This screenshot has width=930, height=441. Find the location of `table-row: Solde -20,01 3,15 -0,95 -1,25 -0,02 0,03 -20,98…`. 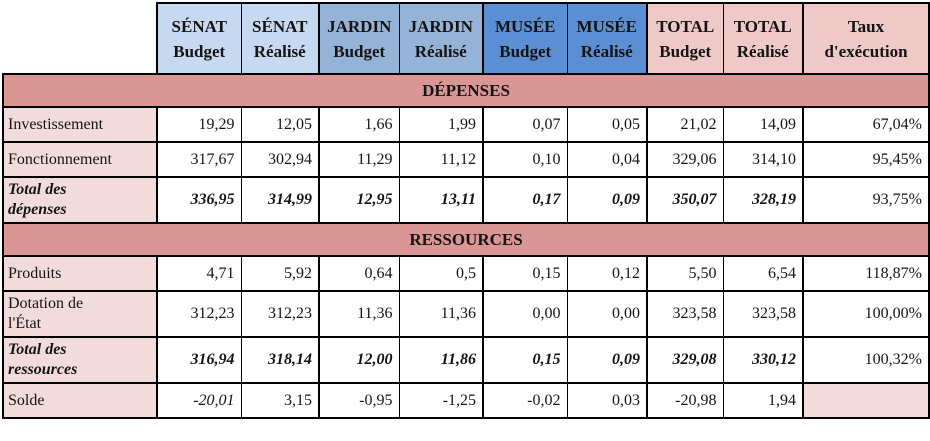

table-row: Solde -20,01 3,15 -0,95 -1,25 -0,02 0,03 -20,98… is located at coordinates (466, 400).